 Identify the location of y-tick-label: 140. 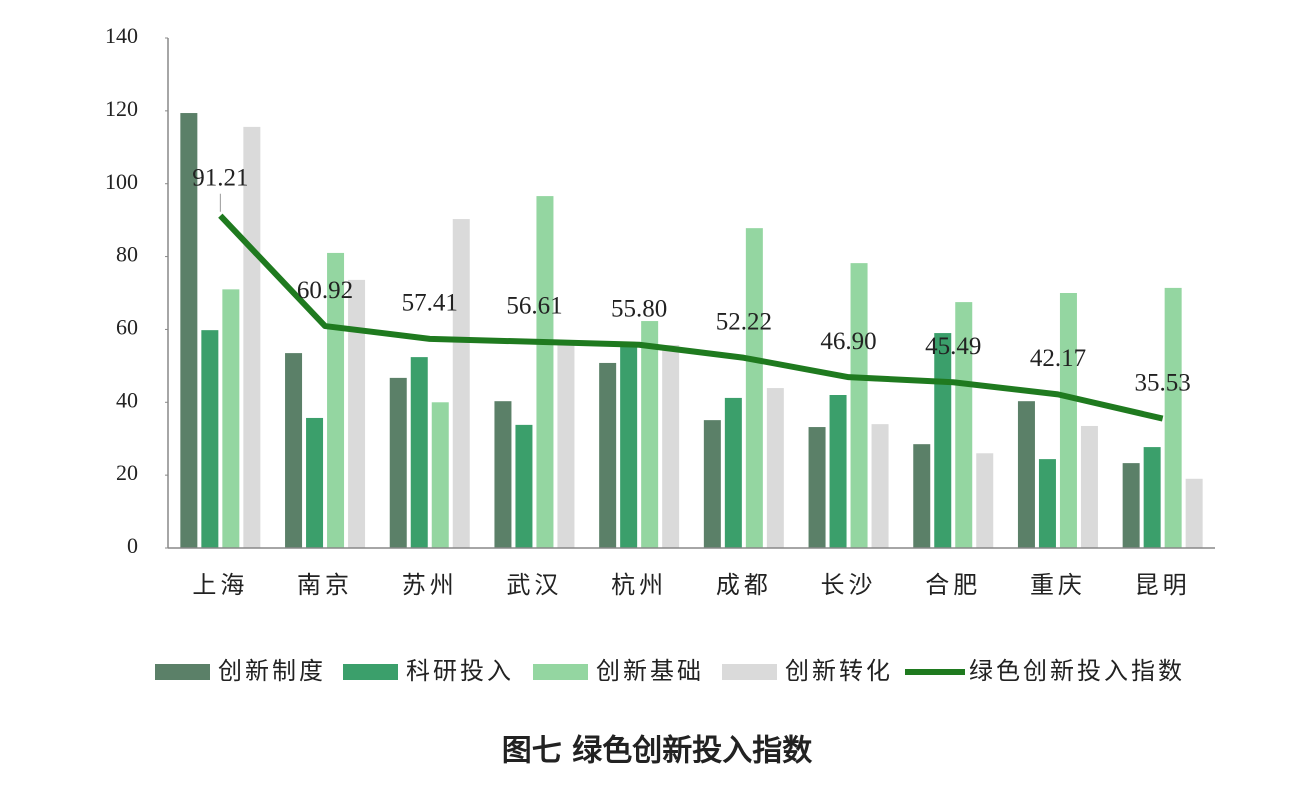
(121, 35).